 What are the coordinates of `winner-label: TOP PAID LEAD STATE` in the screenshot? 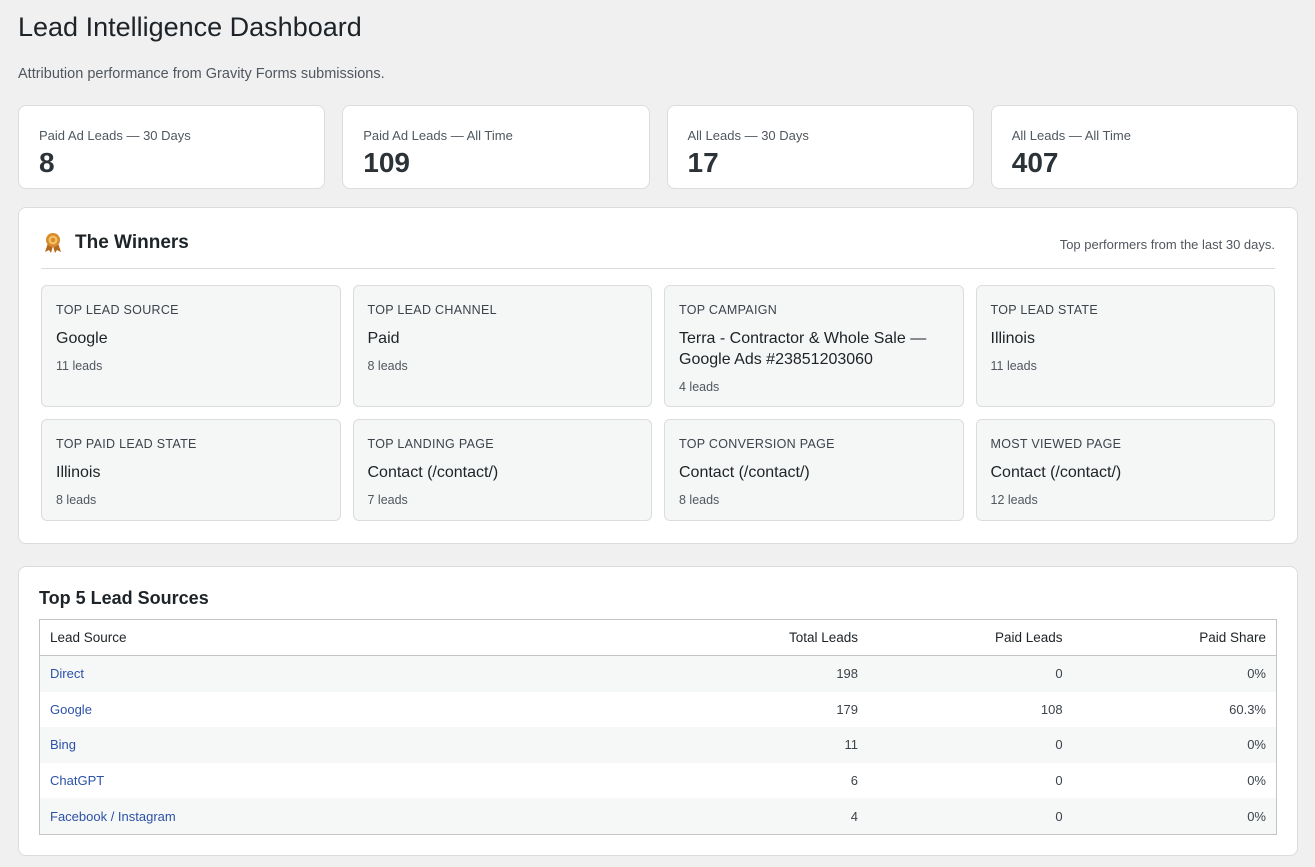 It's located at (126, 444).